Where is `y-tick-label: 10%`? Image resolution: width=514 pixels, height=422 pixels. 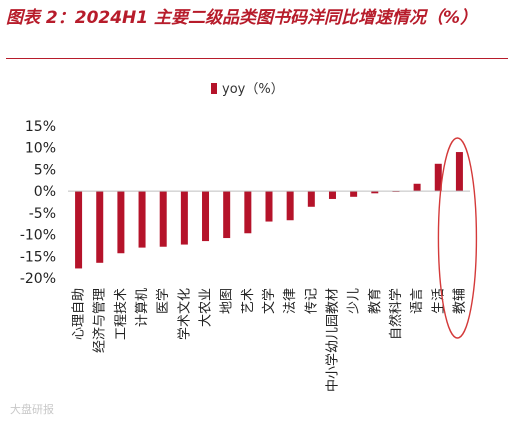
y-tick-label: 10% is located at coordinates (40, 149).